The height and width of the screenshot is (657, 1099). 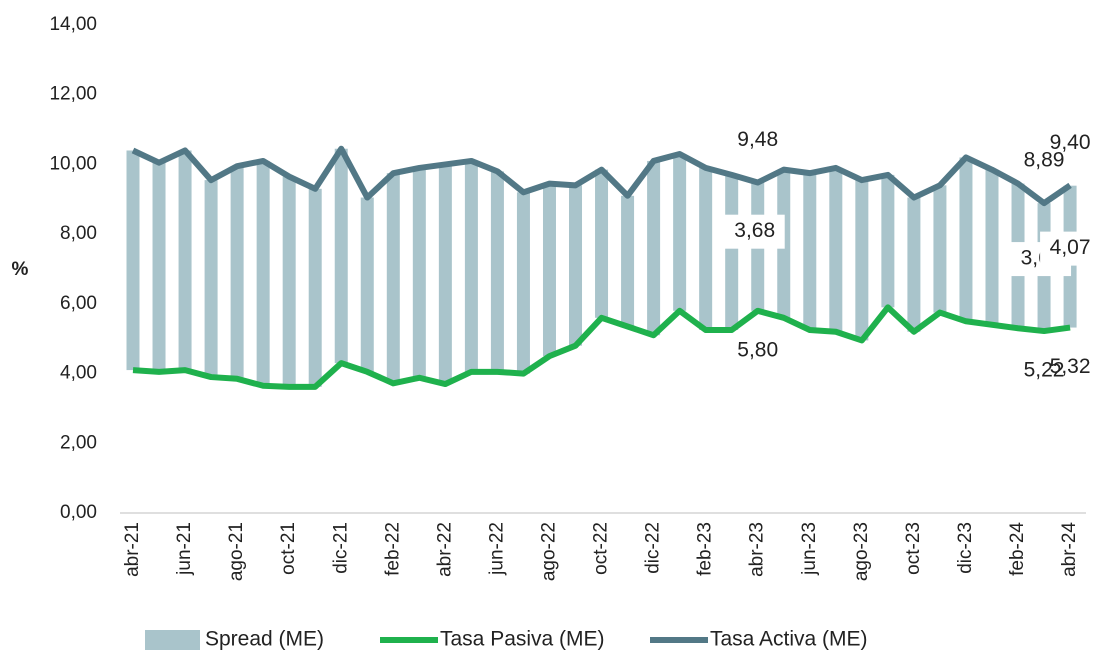 I want to click on x-tick-label: dic-21, so click(x=340, y=548).